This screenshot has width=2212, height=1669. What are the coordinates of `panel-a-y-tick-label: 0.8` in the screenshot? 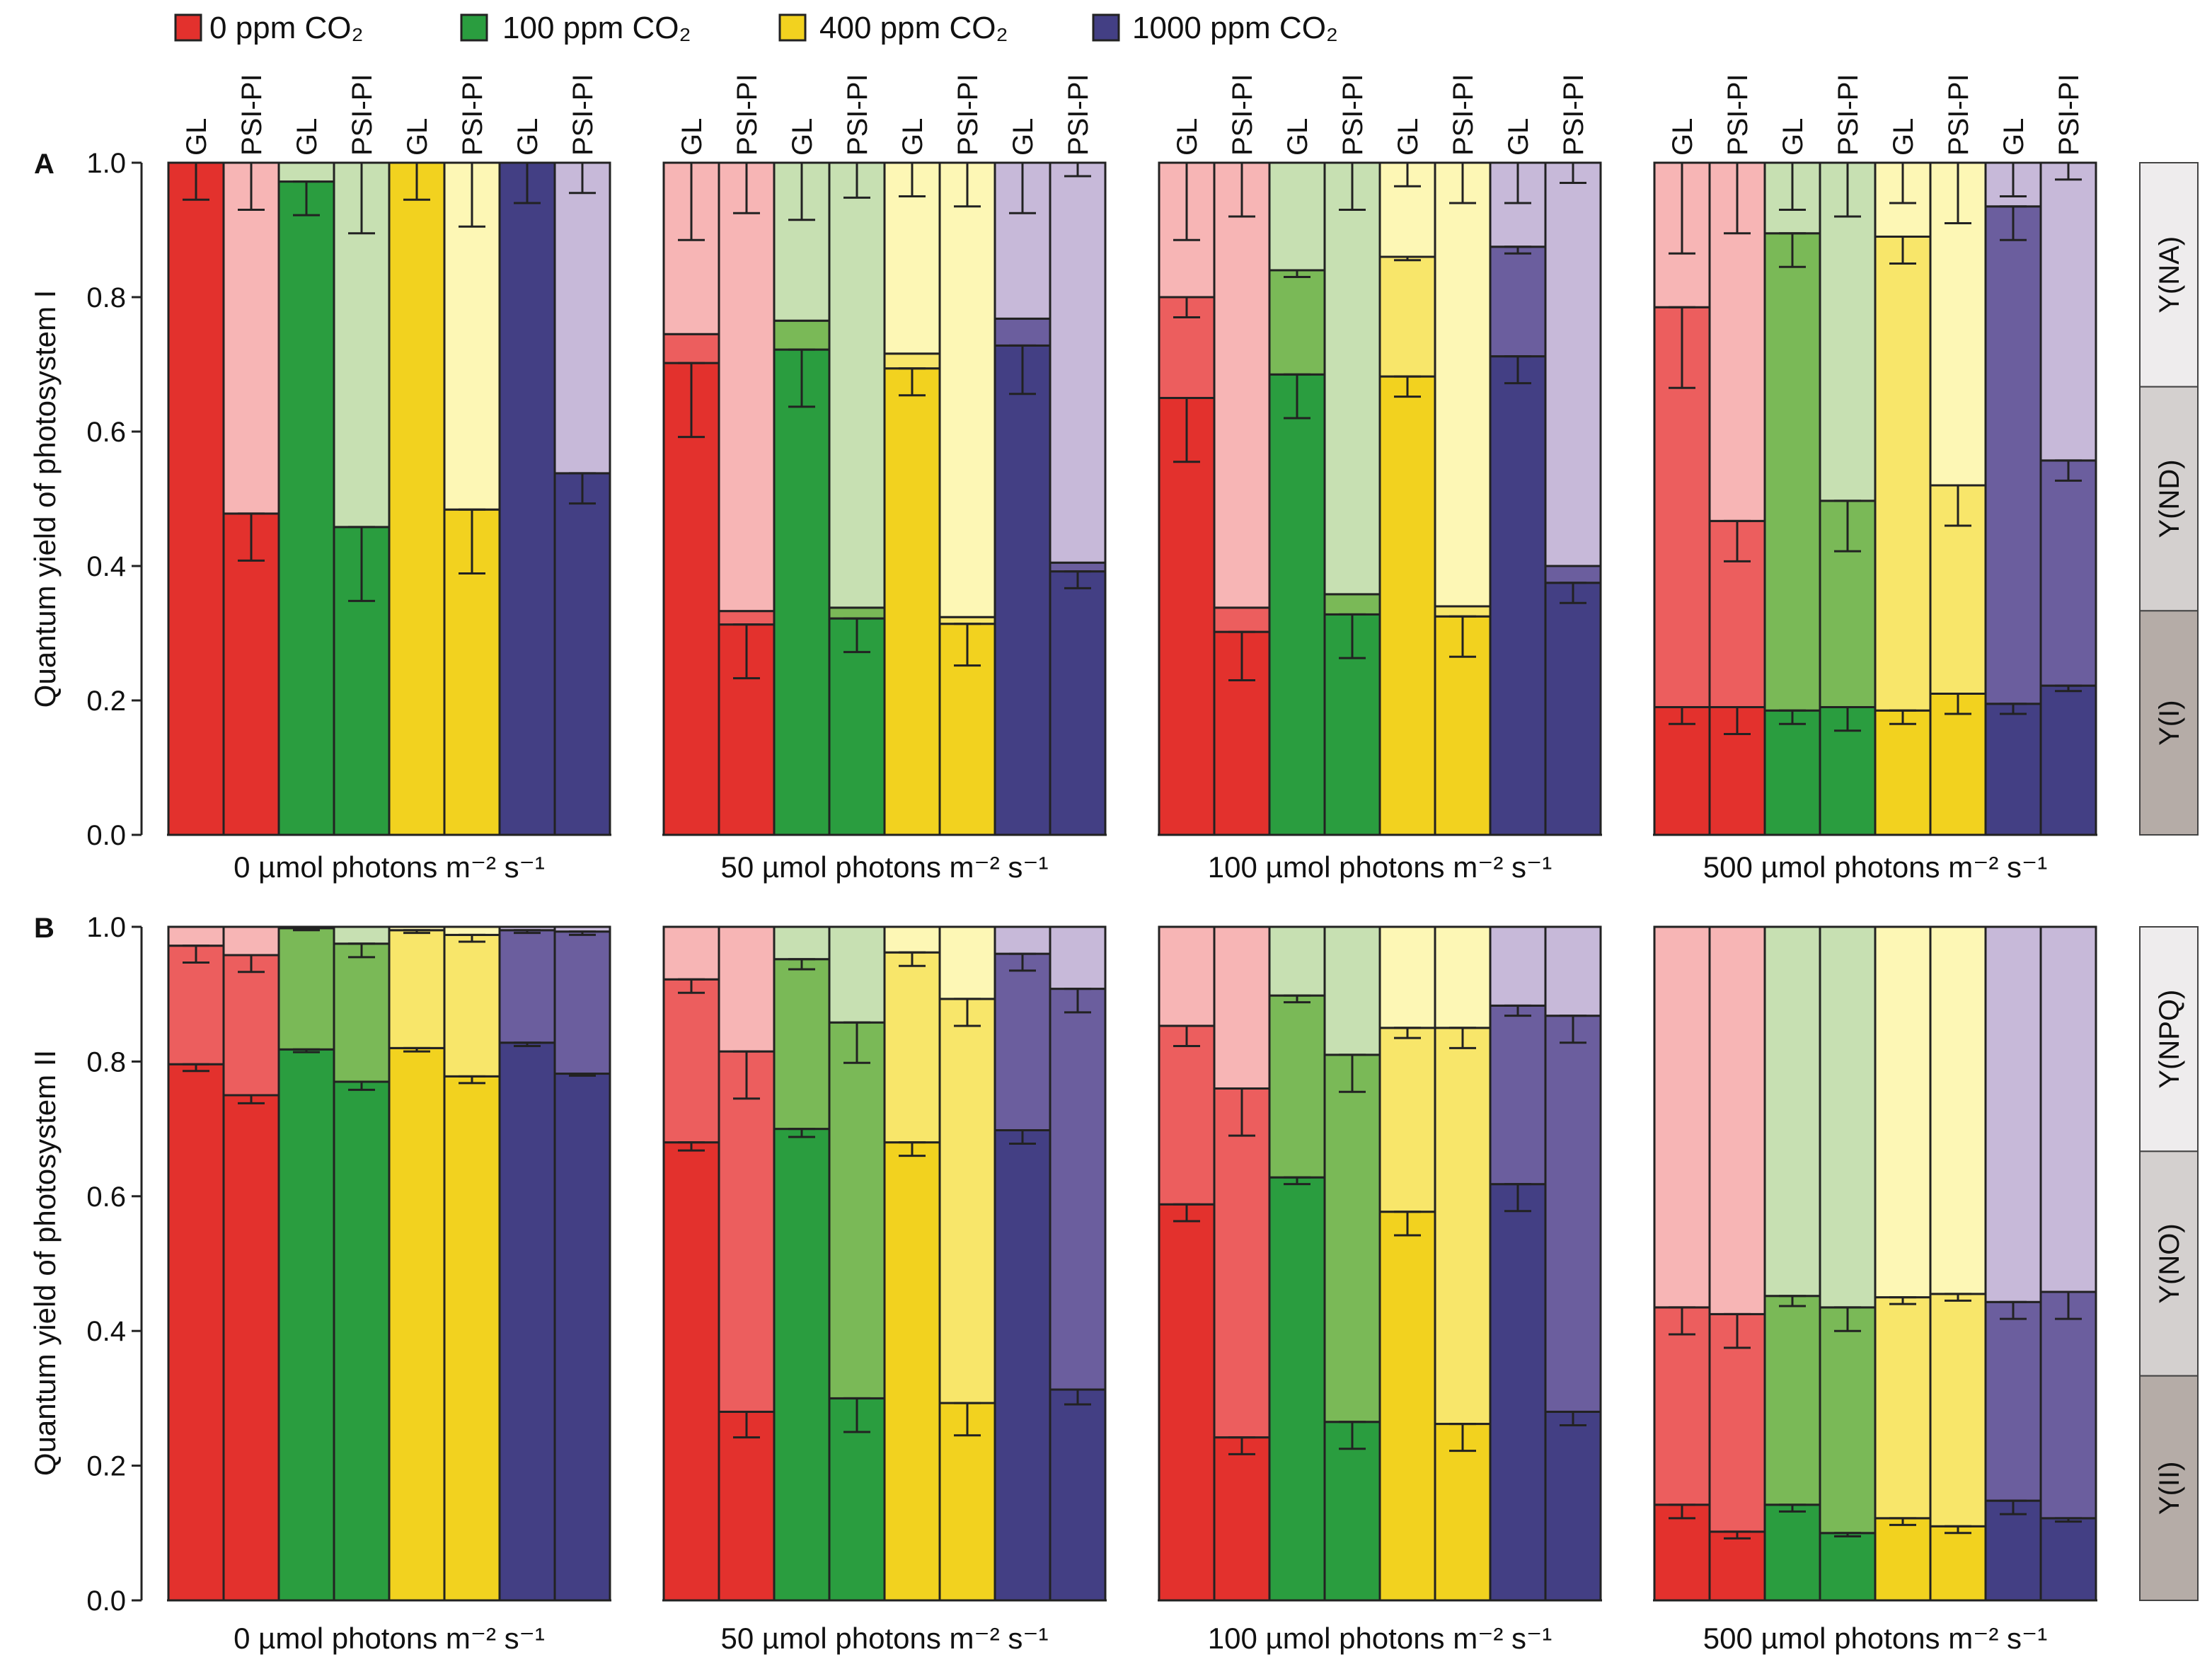 It's located at (106, 297).